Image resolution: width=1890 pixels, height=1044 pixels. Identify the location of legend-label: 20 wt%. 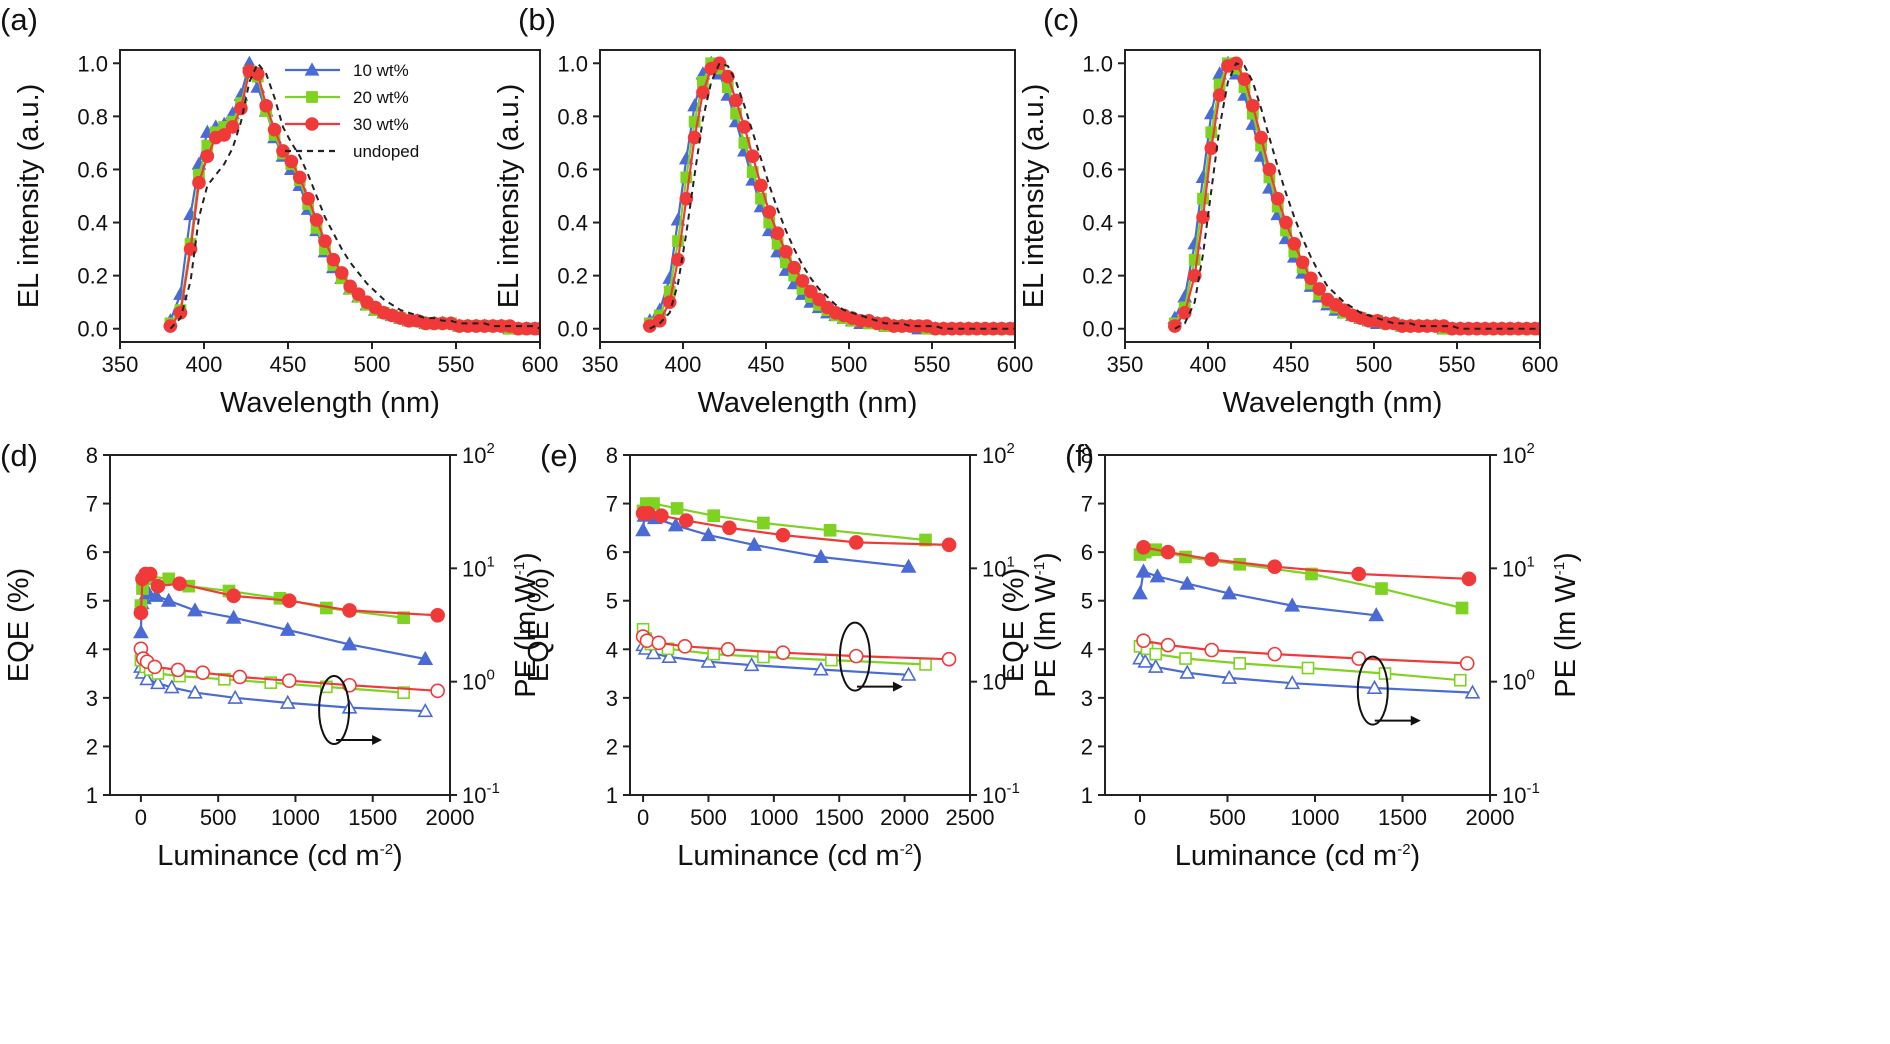
(381, 97).